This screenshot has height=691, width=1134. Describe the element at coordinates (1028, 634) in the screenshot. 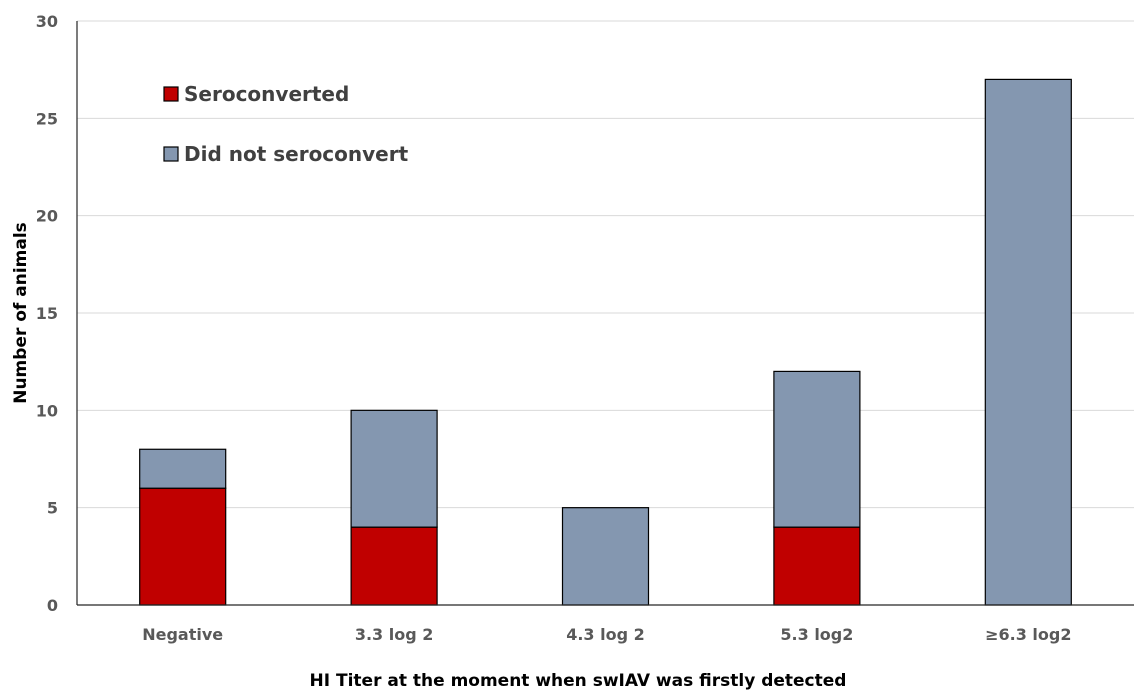

I see `x-tick-label: ≥6.3 log2` at that location.